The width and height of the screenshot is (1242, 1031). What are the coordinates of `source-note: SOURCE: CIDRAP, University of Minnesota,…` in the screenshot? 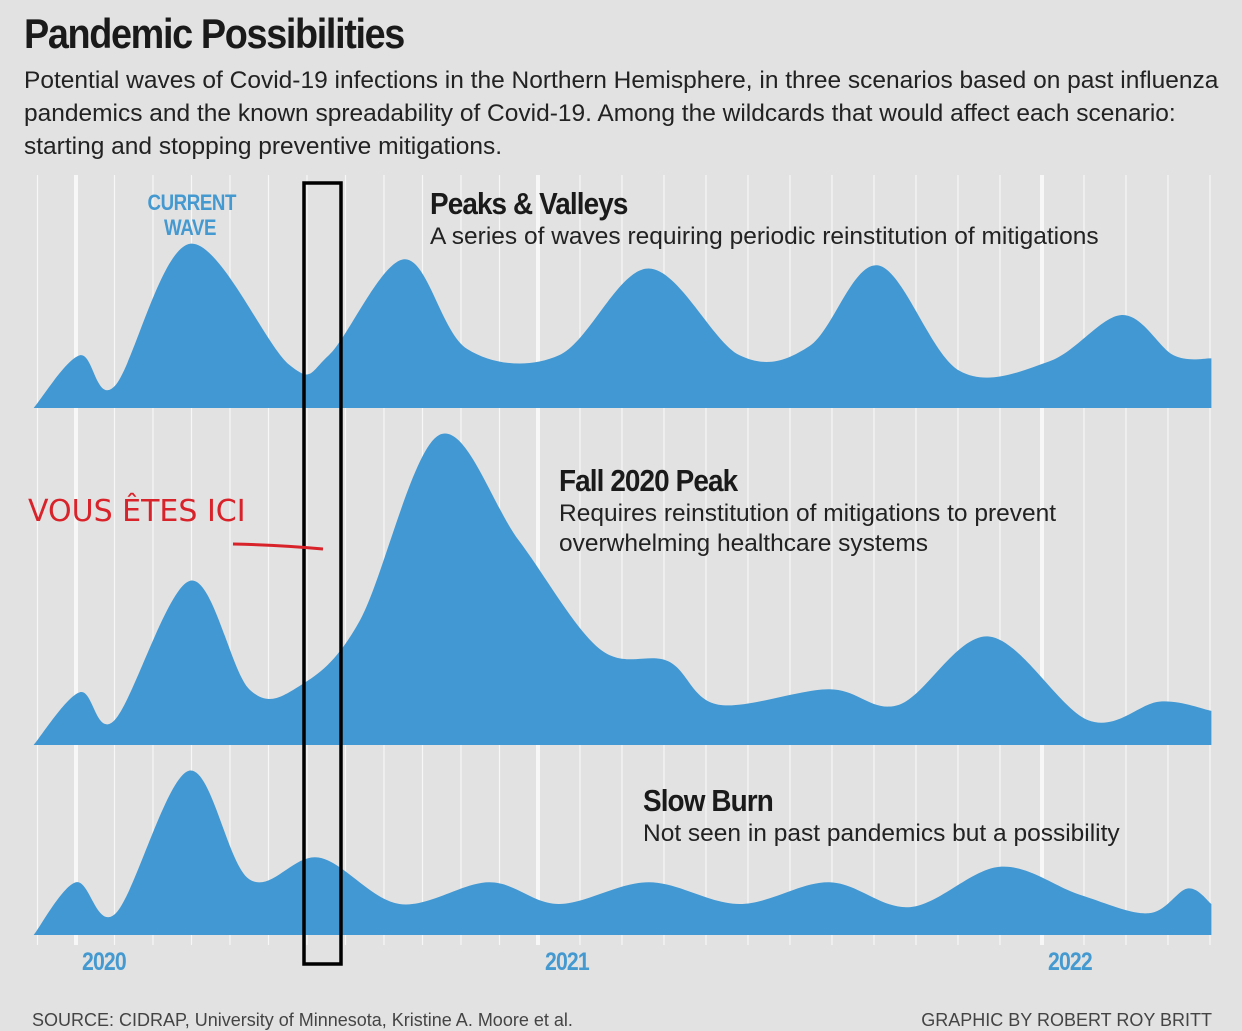 It's located at (302, 1020).